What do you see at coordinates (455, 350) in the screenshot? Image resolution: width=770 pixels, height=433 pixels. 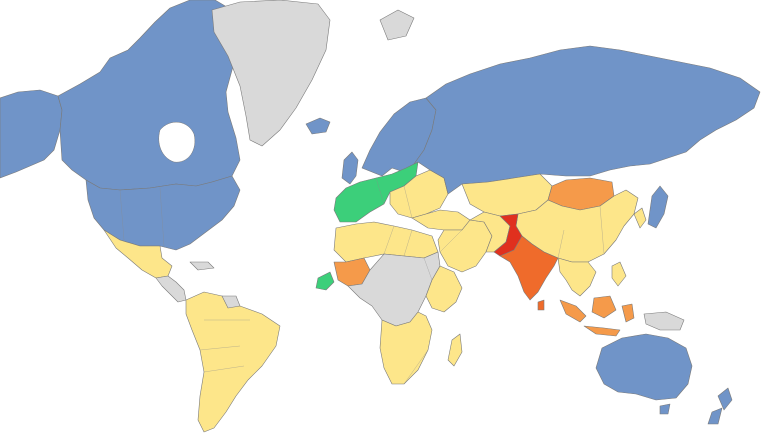 I see `region-madagascar` at bounding box center [455, 350].